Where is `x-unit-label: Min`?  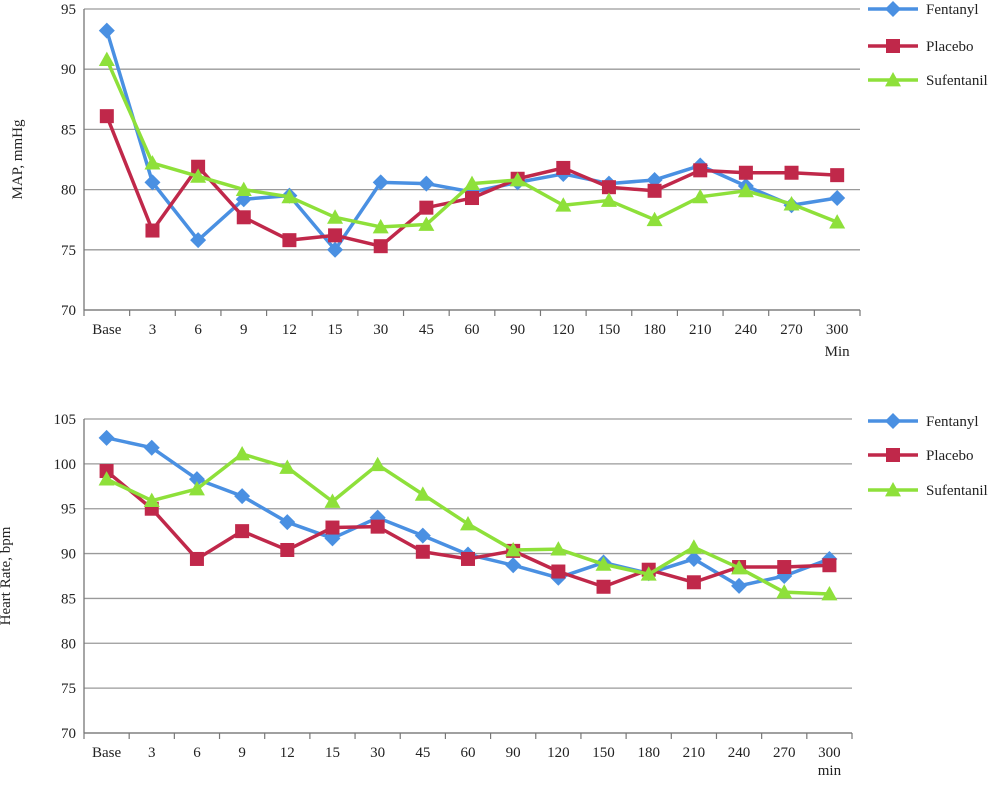 x-unit-label: Min is located at coordinates (838, 352).